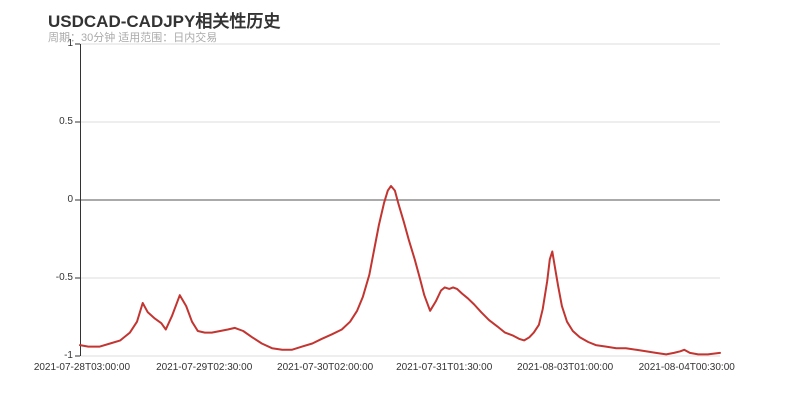 This screenshot has height=400, width=800. I want to click on y-tick-label: -0.5, so click(64, 277).